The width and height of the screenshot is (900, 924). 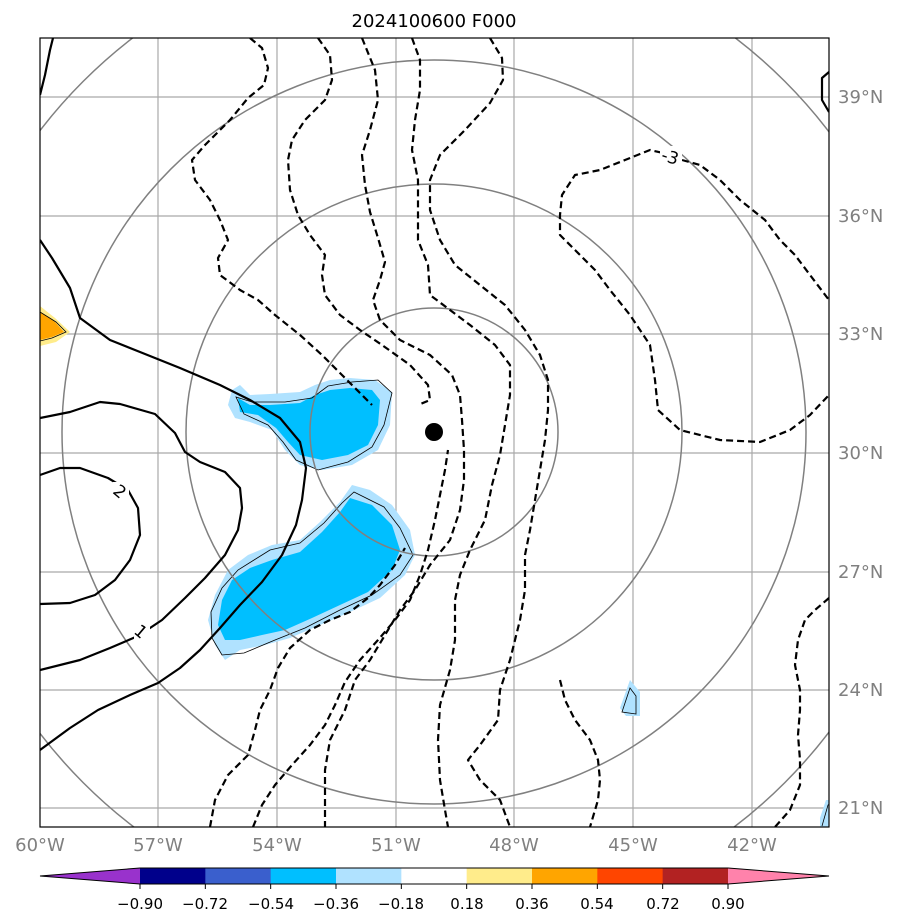 I want to click on colorbar-tick-label: −0.72, so click(x=205, y=904).